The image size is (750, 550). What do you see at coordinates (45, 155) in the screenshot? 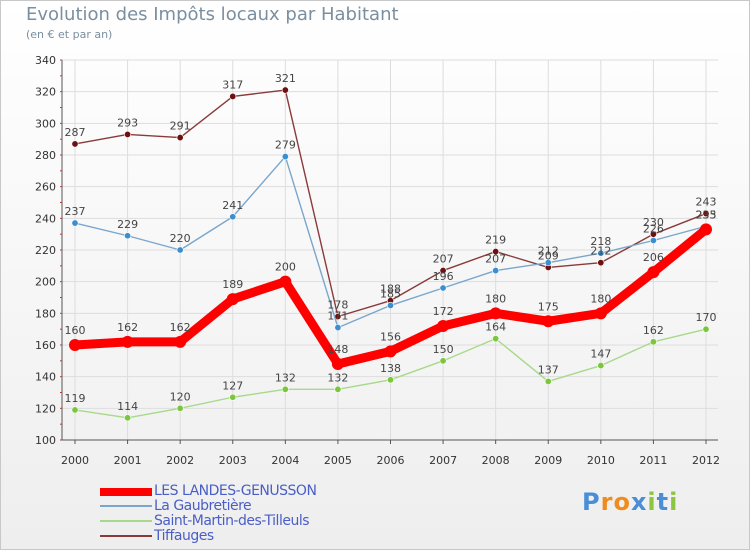
I see `y-tick-label: 280` at bounding box center [45, 155].